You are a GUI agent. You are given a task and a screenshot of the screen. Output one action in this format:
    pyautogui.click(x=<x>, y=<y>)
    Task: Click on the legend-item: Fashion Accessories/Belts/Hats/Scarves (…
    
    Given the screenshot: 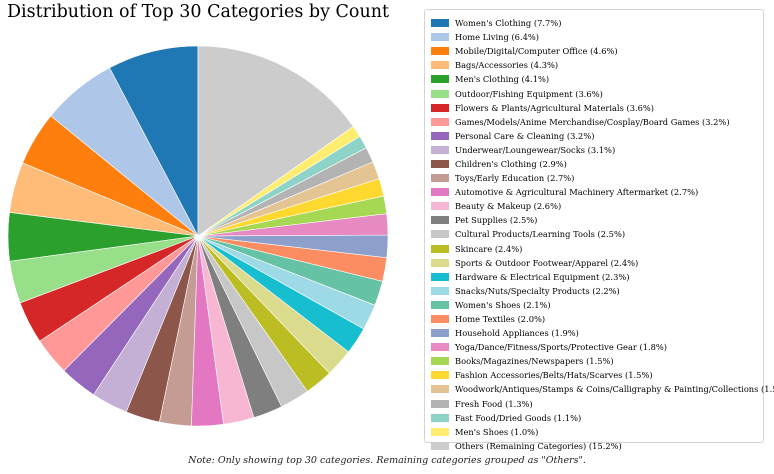 What is the action you would take?
    pyautogui.click(x=597, y=375)
    